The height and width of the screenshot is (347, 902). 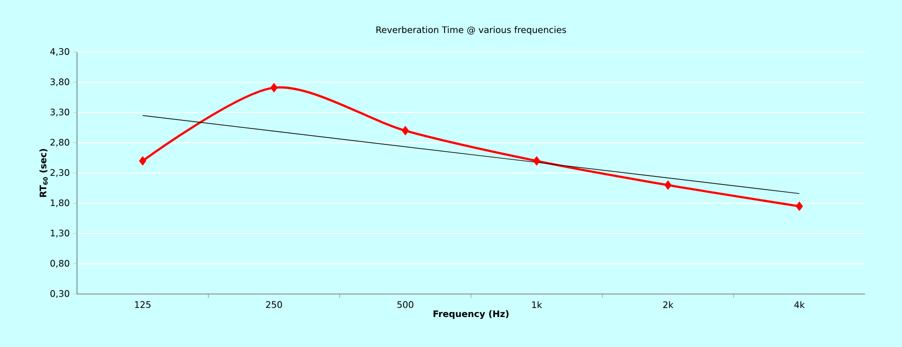 I want to click on y-tick-label: 1,80, so click(x=60, y=203).